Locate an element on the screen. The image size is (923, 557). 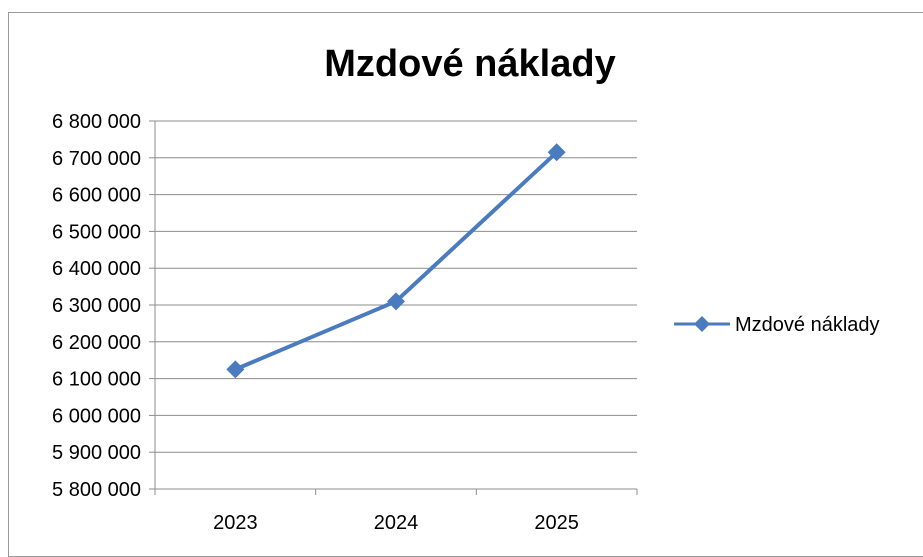
y-tick-label: 6 500 000 is located at coordinates (96, 232).